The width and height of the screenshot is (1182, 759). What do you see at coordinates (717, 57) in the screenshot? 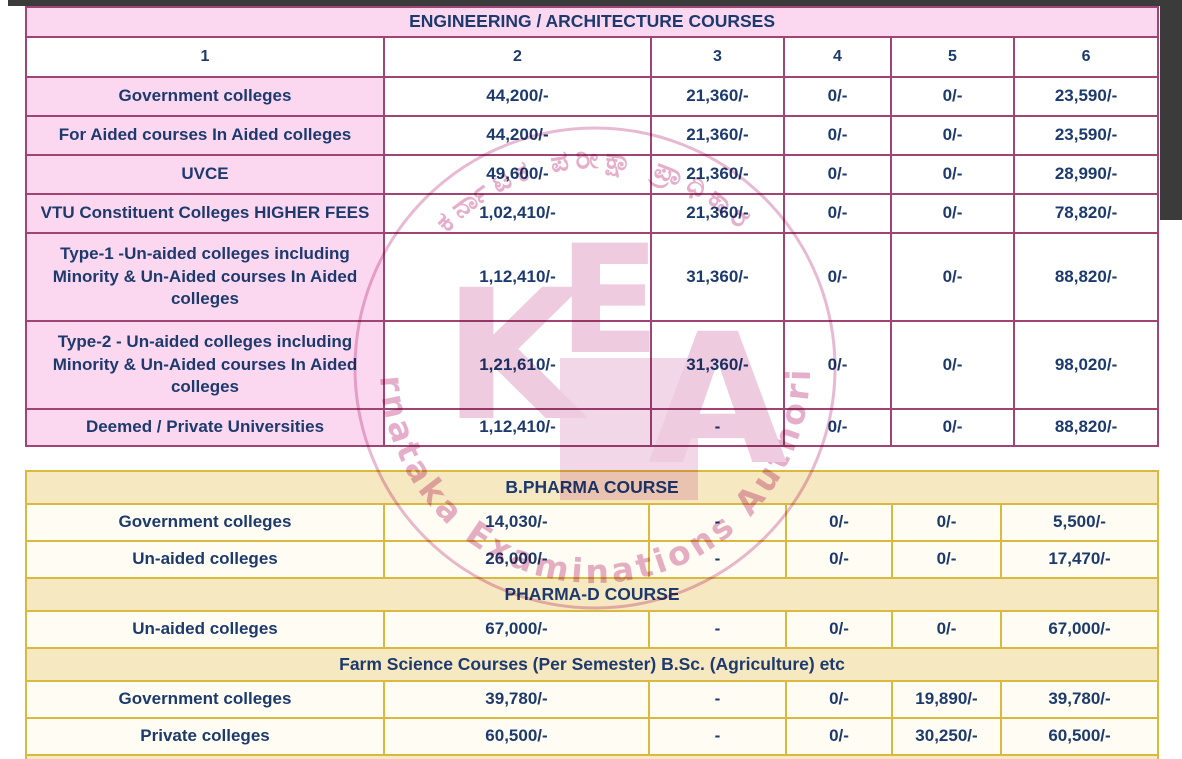
I see `column-header-3: 3` at bounding box center [717, 57].